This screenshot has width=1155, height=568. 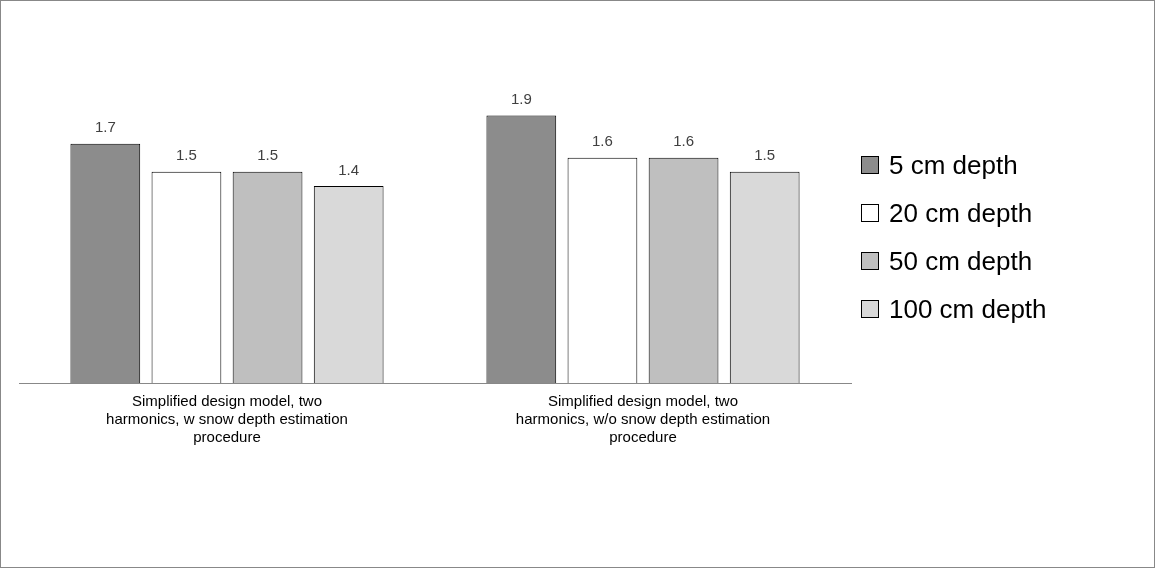 I want to click on text: 20 cm depth, so click(x=961, y=213).